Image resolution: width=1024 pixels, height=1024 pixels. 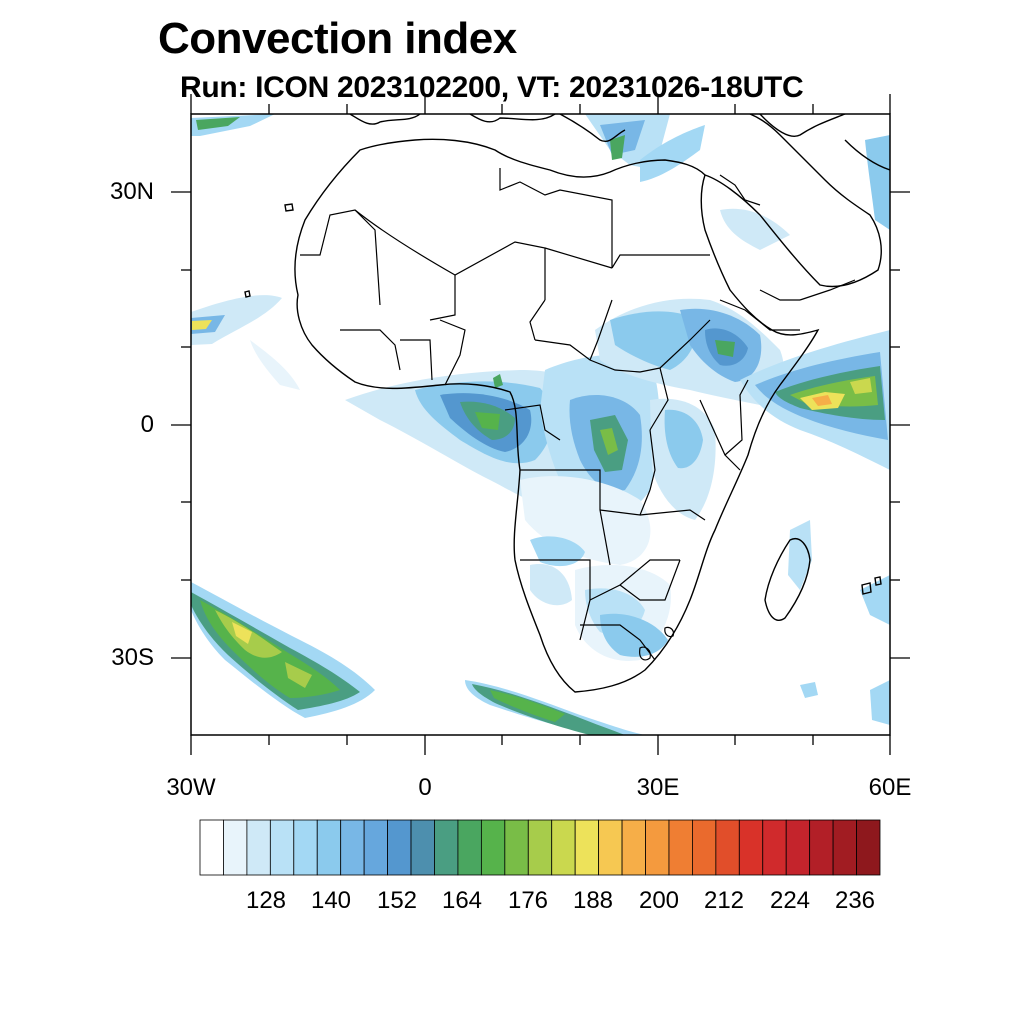 I want to click on colorbar-label: 236, so click(x=855, y=900).